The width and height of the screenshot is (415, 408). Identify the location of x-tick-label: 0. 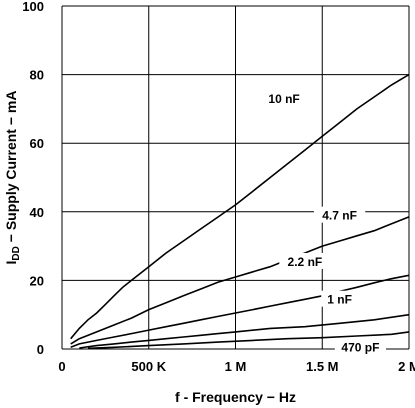
(61, 366).